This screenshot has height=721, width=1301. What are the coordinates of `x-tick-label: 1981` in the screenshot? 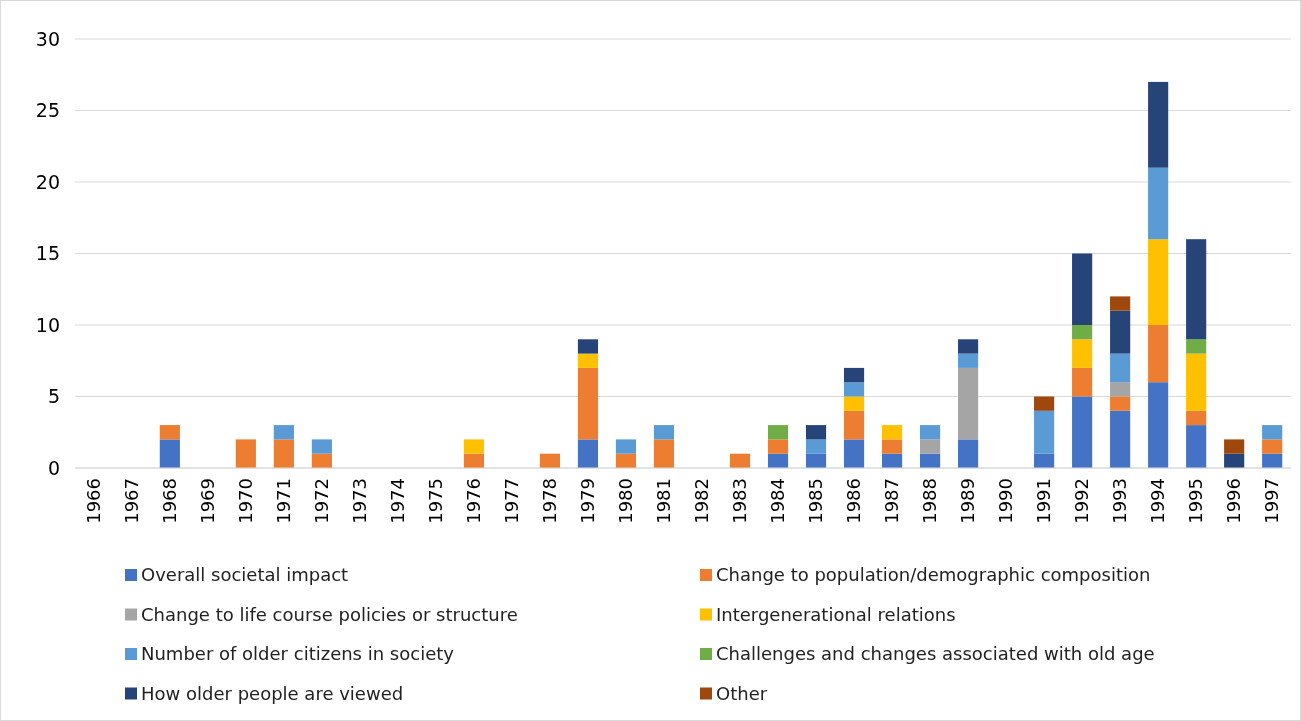 It's located at (664, 501).